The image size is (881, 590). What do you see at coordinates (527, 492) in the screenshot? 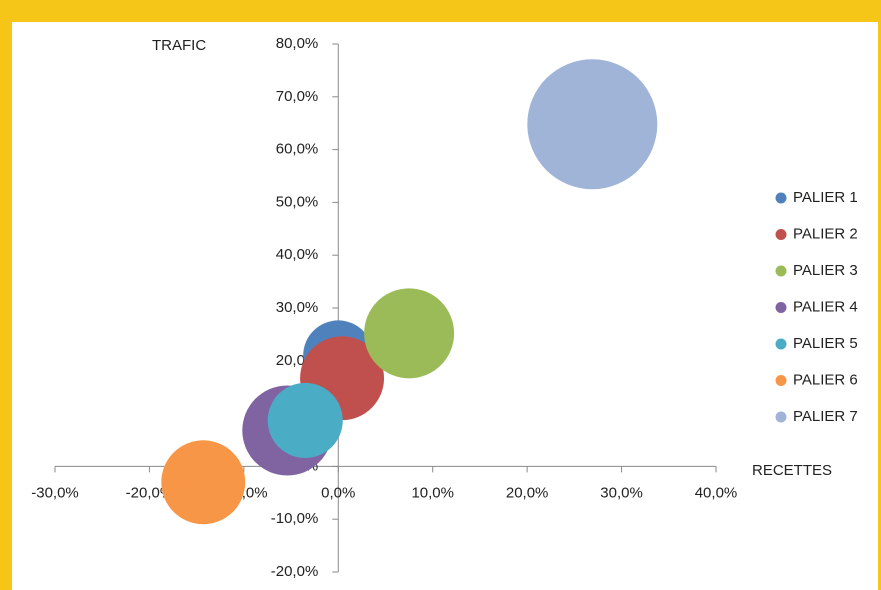
I see `x-tick-label: 20,0%` at bounding box center [527, 492].